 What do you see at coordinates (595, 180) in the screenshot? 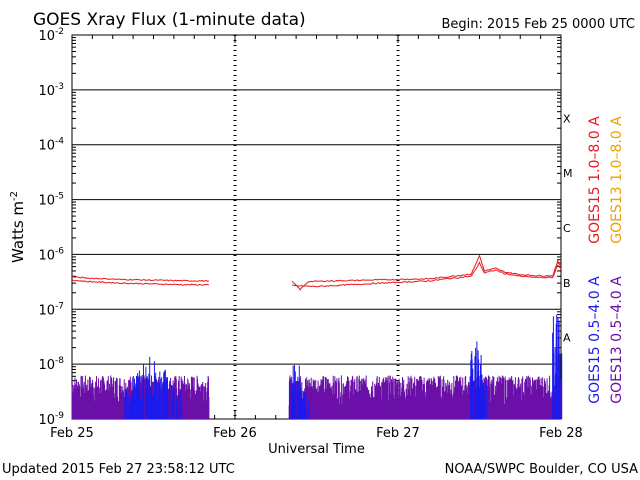
I see `legend-entry: GOES15 1.0–8.0 A` at bounding box center [595, 180].